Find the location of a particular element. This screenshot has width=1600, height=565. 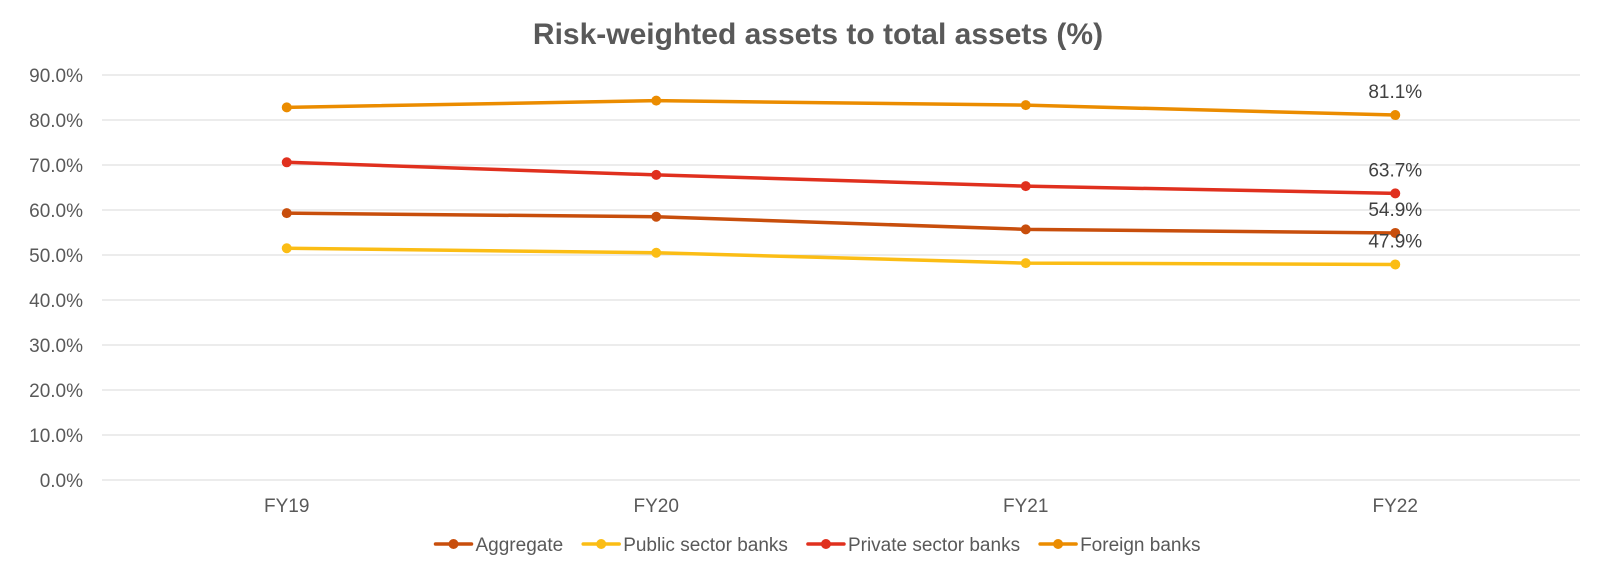

x-tick-label: FY21 is located at coordinates (1025, 506).